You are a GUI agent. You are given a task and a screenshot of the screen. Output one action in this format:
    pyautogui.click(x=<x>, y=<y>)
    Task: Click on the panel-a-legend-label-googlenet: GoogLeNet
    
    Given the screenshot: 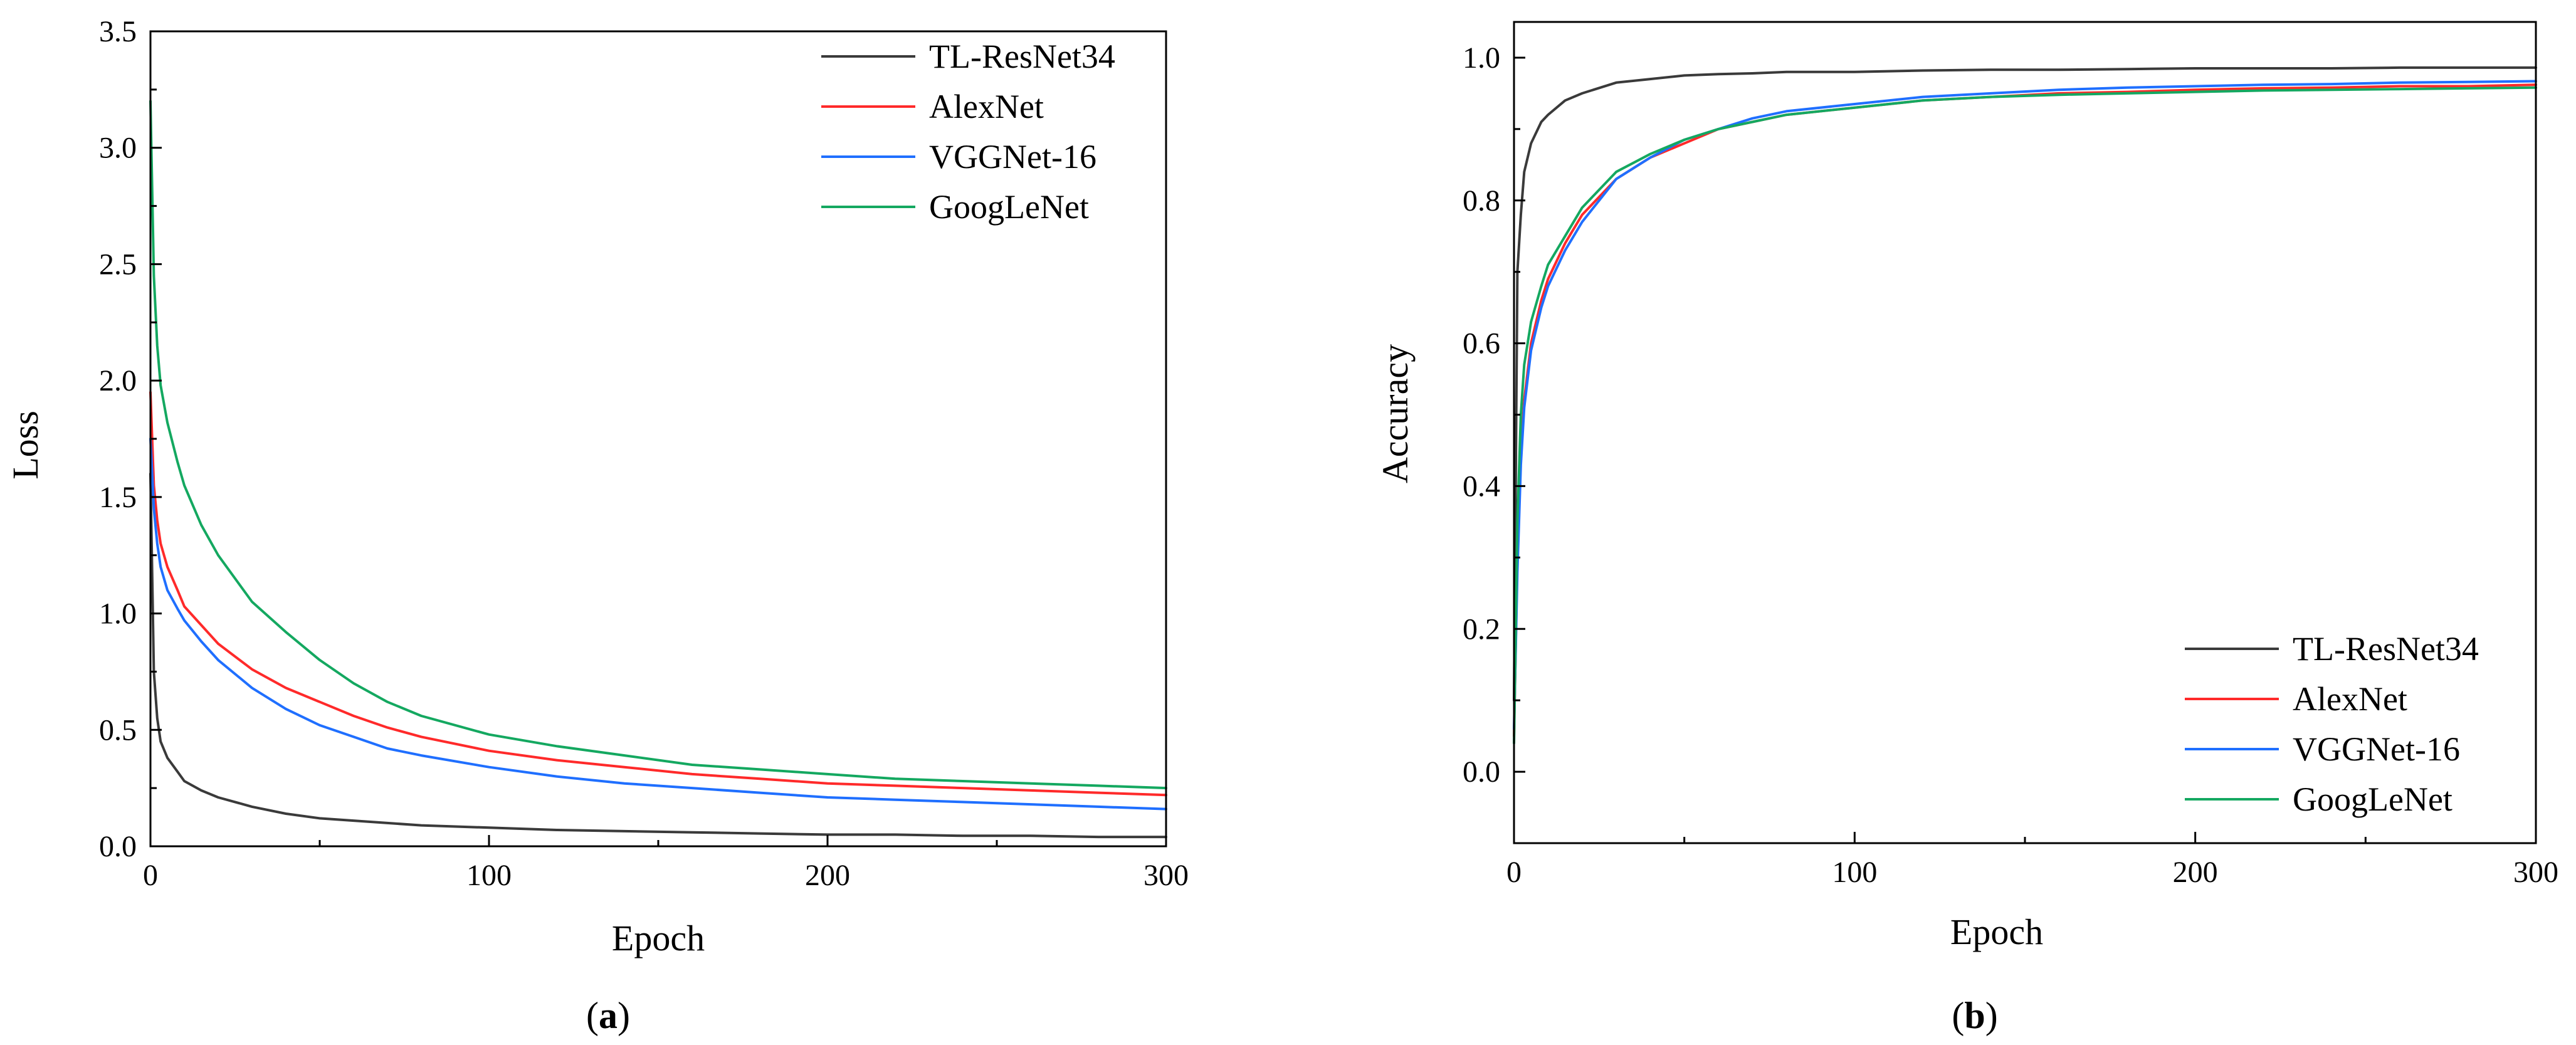 What is the action you would take?
    pyautogui.click(x=1009, y=207)
    